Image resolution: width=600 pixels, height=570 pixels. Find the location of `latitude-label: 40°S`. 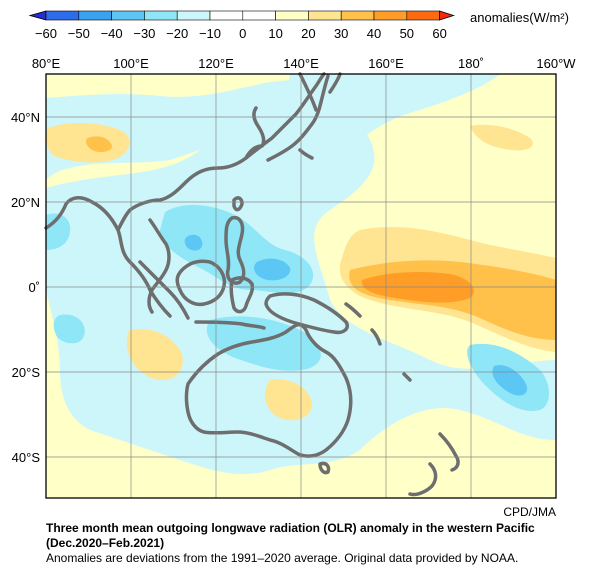

latitude-label: 40°S is located at coordinates (26, 457).